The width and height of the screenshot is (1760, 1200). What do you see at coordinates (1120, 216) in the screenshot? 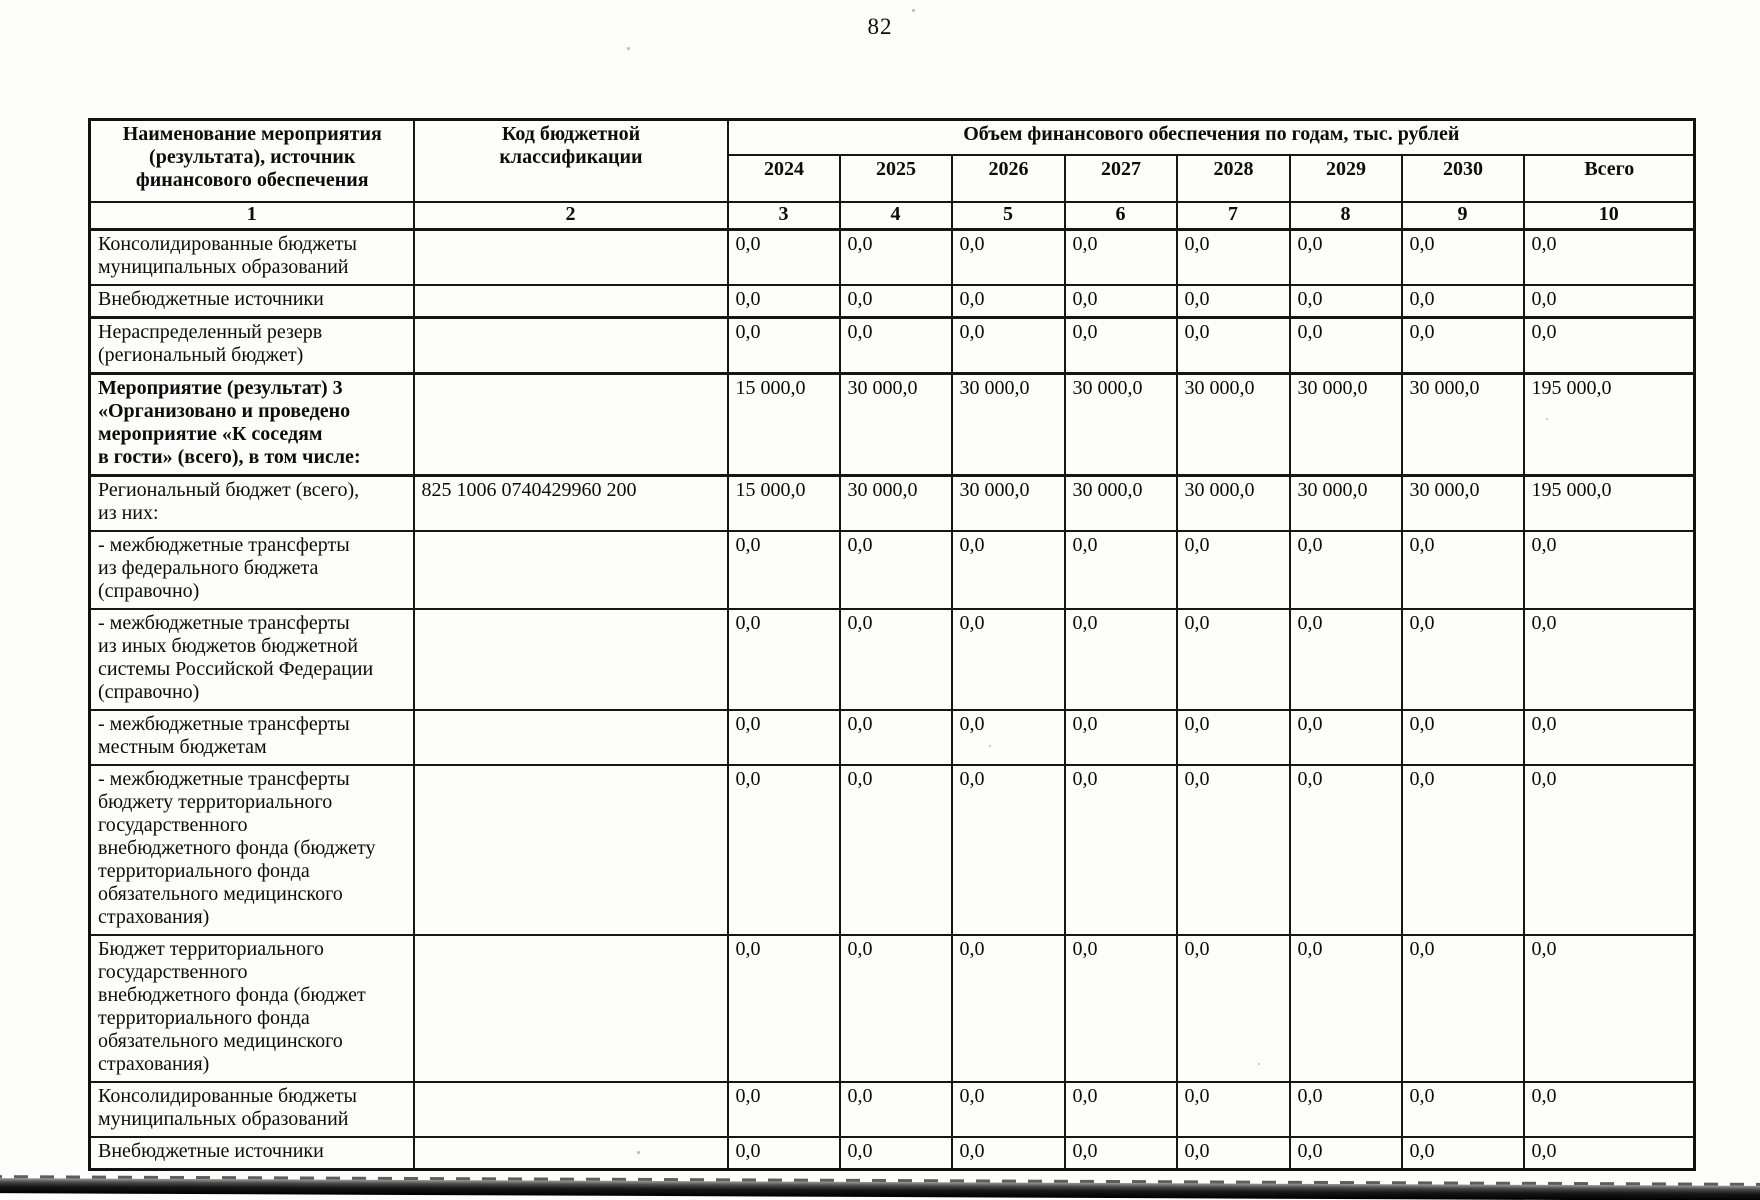
I see `column-number-cell: 6` at bounding box center [1120, 216].